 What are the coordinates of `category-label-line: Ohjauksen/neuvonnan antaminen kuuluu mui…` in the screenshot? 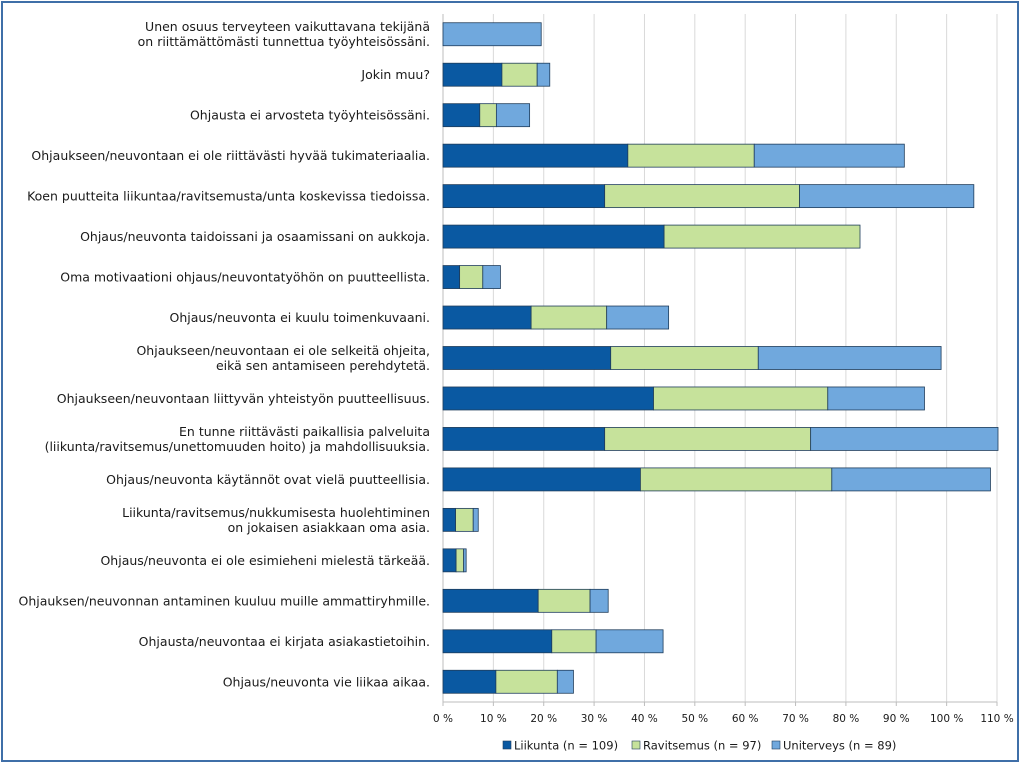 It's located at (224, 600).